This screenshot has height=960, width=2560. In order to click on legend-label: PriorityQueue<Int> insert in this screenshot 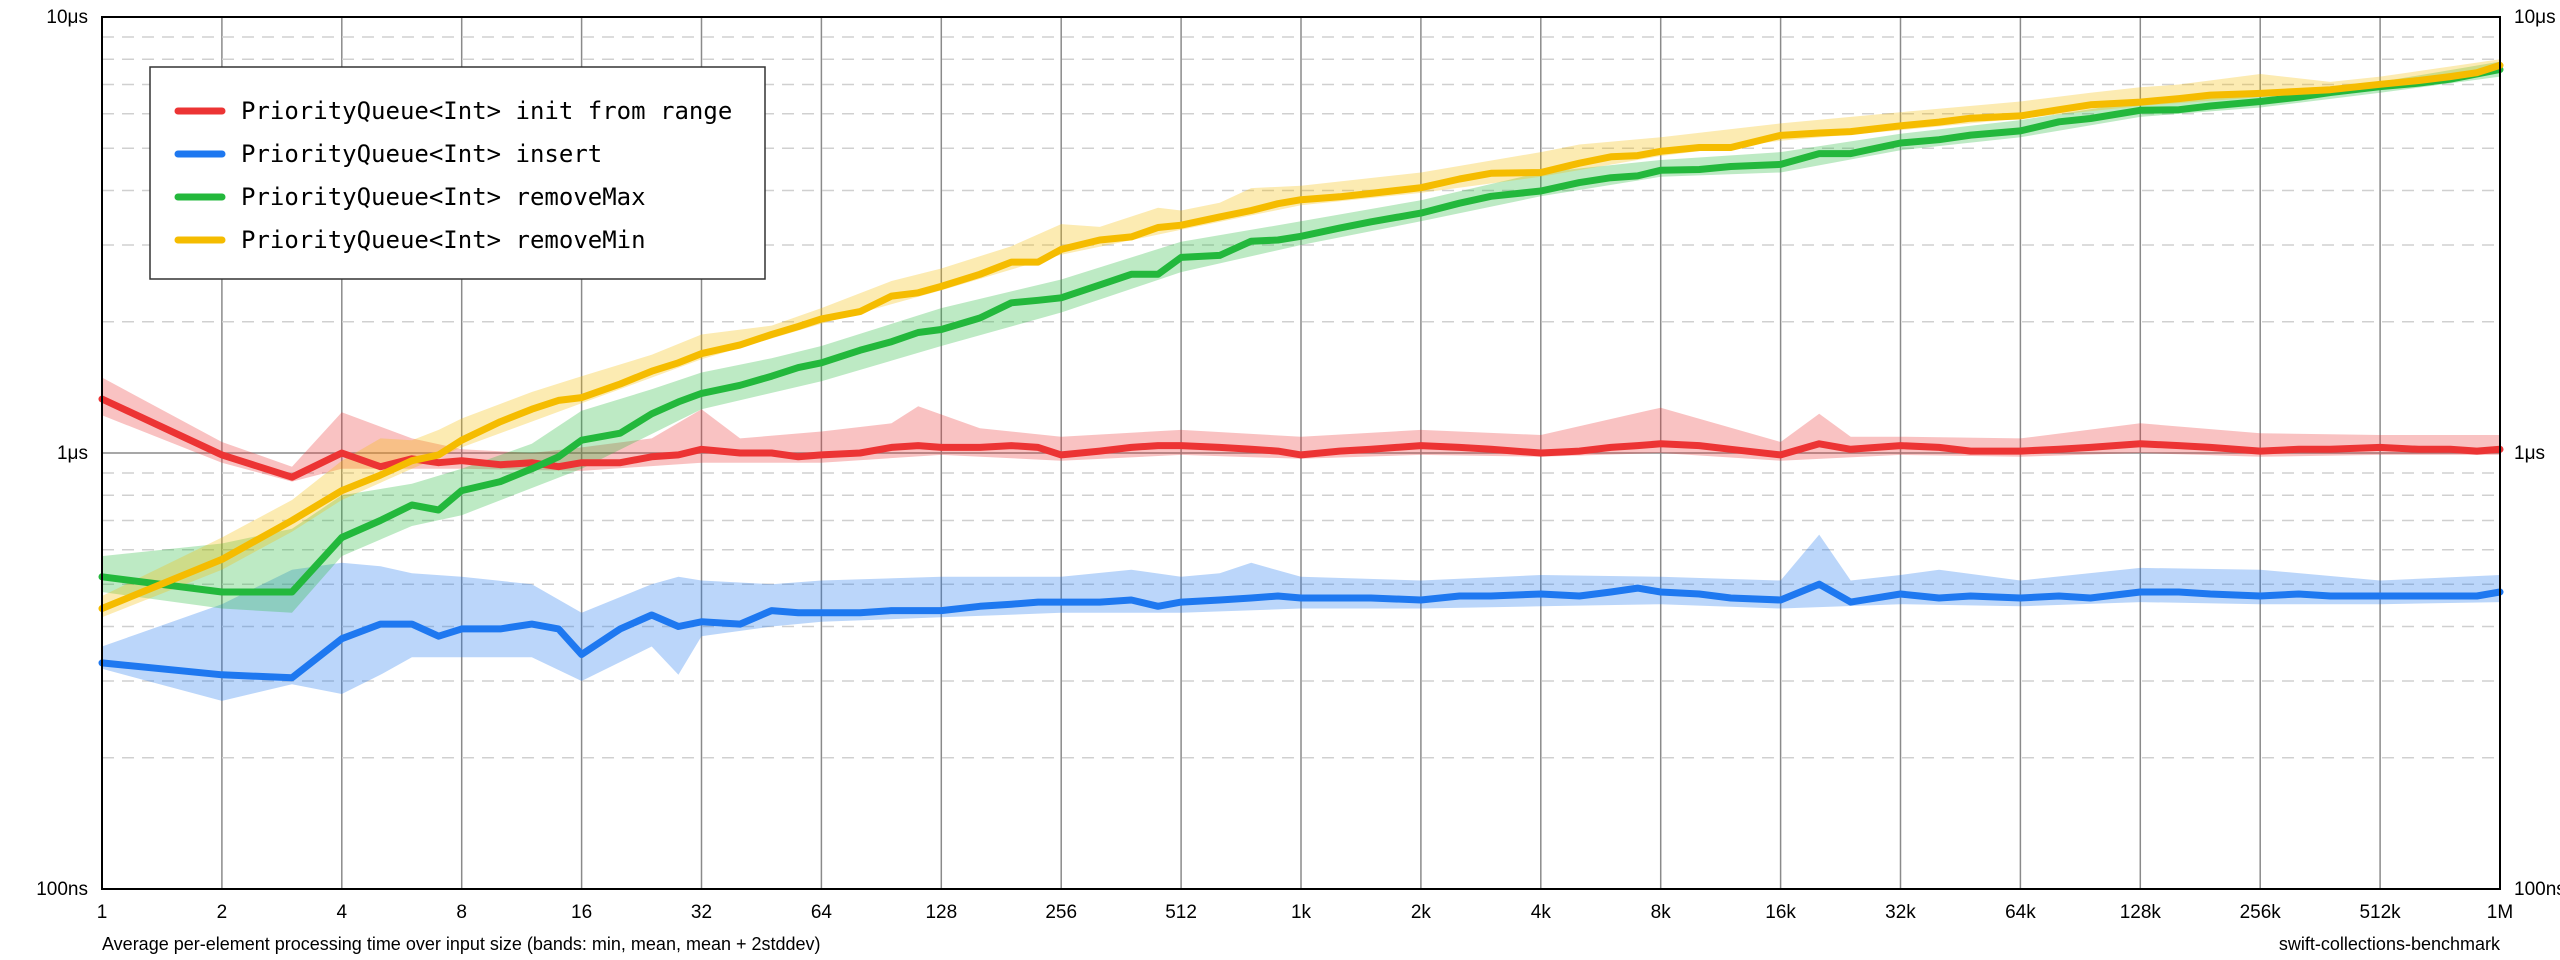, I will do `click(421, 154)`.